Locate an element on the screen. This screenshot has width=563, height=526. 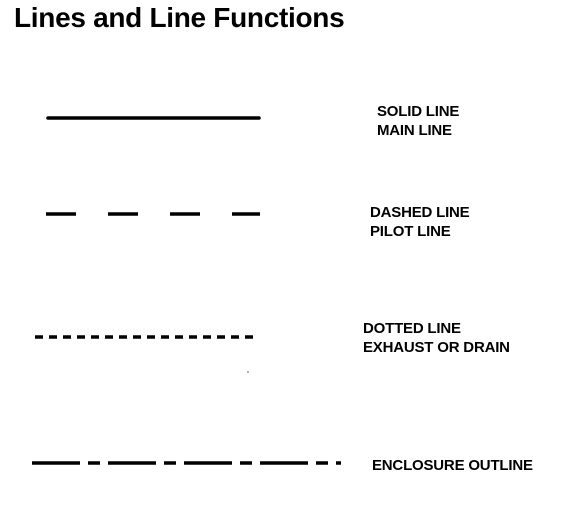
dashed-line-name: DASHED LINE is located at coordinates (420, 212).